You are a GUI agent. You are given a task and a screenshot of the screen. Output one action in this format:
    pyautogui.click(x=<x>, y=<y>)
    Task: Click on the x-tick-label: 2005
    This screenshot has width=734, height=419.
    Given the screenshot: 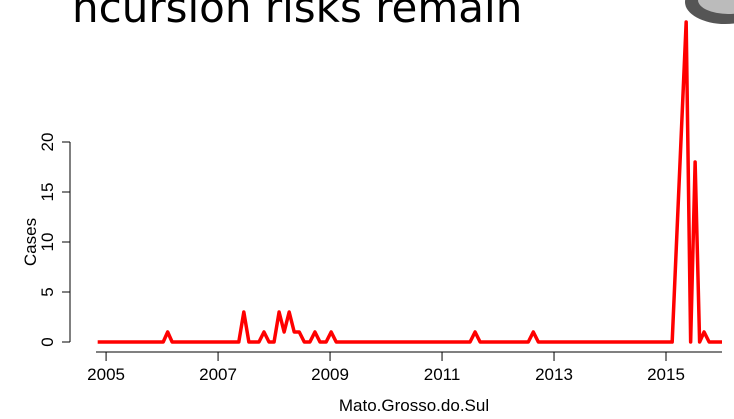 What is the action you would take?
    pyautogui.click(x=106, y=374)
    